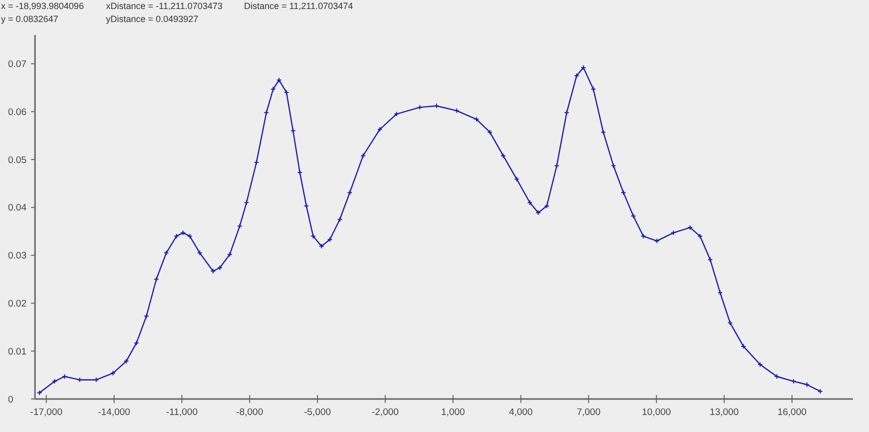  I want to click on x-tick-label: -2,000, so click(385, 412).